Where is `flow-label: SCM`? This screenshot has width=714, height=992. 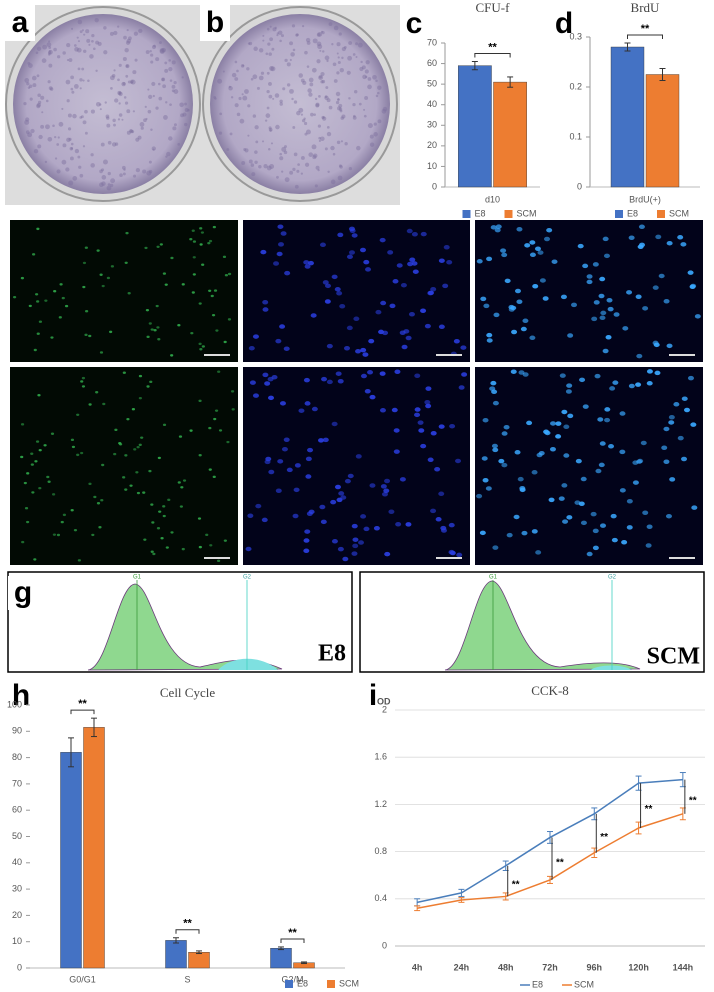 flow-label: SCM is located at coordinates (673, 657).